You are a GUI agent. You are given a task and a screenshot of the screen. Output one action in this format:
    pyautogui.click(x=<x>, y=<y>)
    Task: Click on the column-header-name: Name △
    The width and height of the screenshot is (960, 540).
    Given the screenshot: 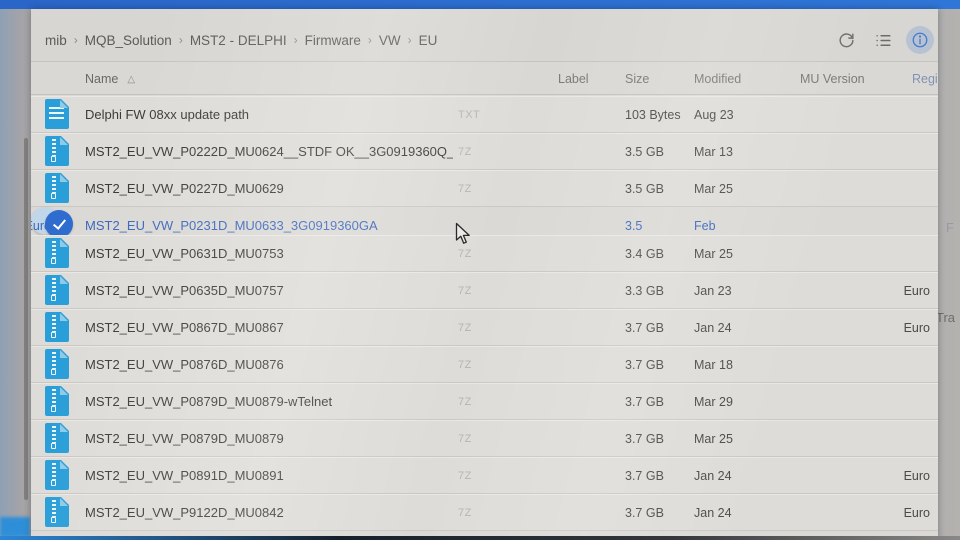 What is the action you would take?
    pyautogui.click(x=110, y=79)
    